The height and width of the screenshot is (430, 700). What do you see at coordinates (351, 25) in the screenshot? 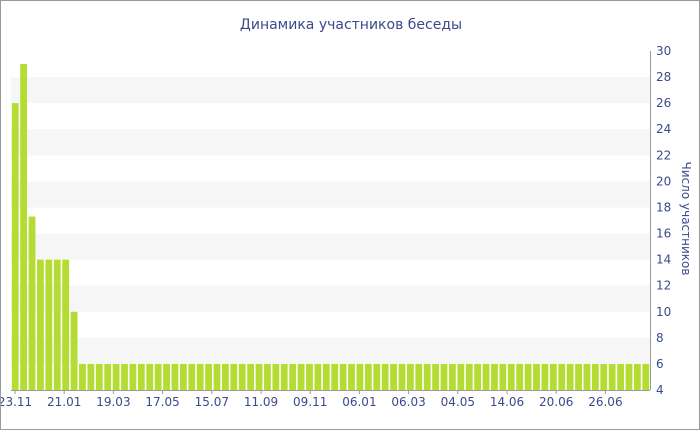
I see `chart-title: Динамика участников беседы` at bounding box center [351, 25].